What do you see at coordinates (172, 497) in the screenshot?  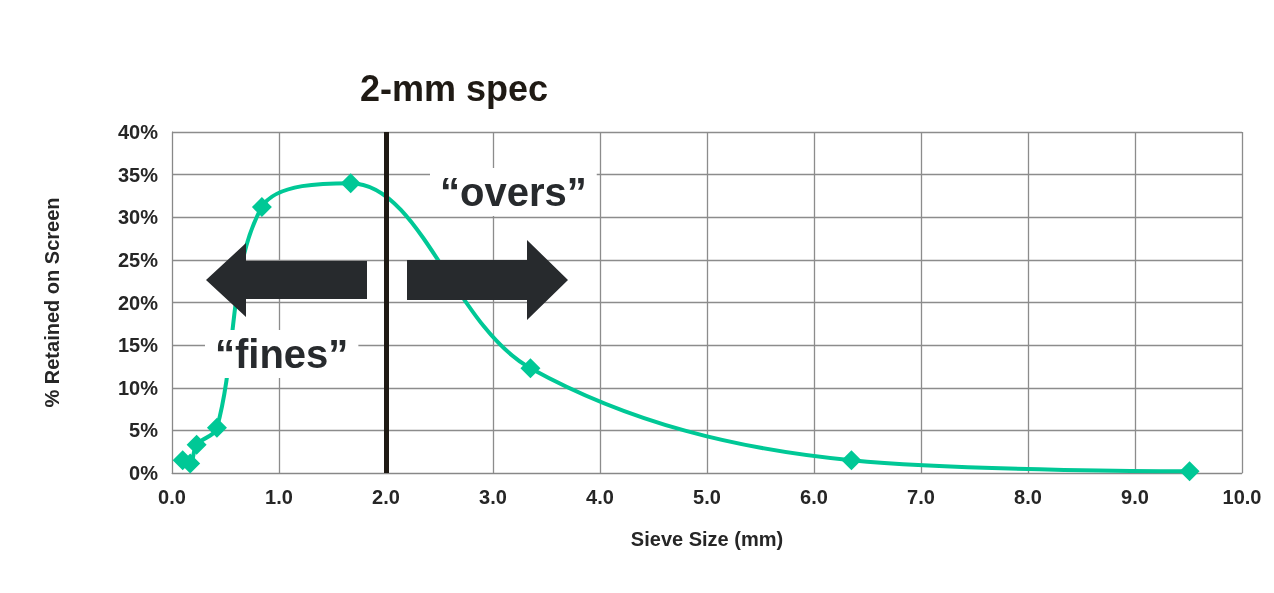 I see `x-tick-label: 0.0` at bounding box center [172, 497].